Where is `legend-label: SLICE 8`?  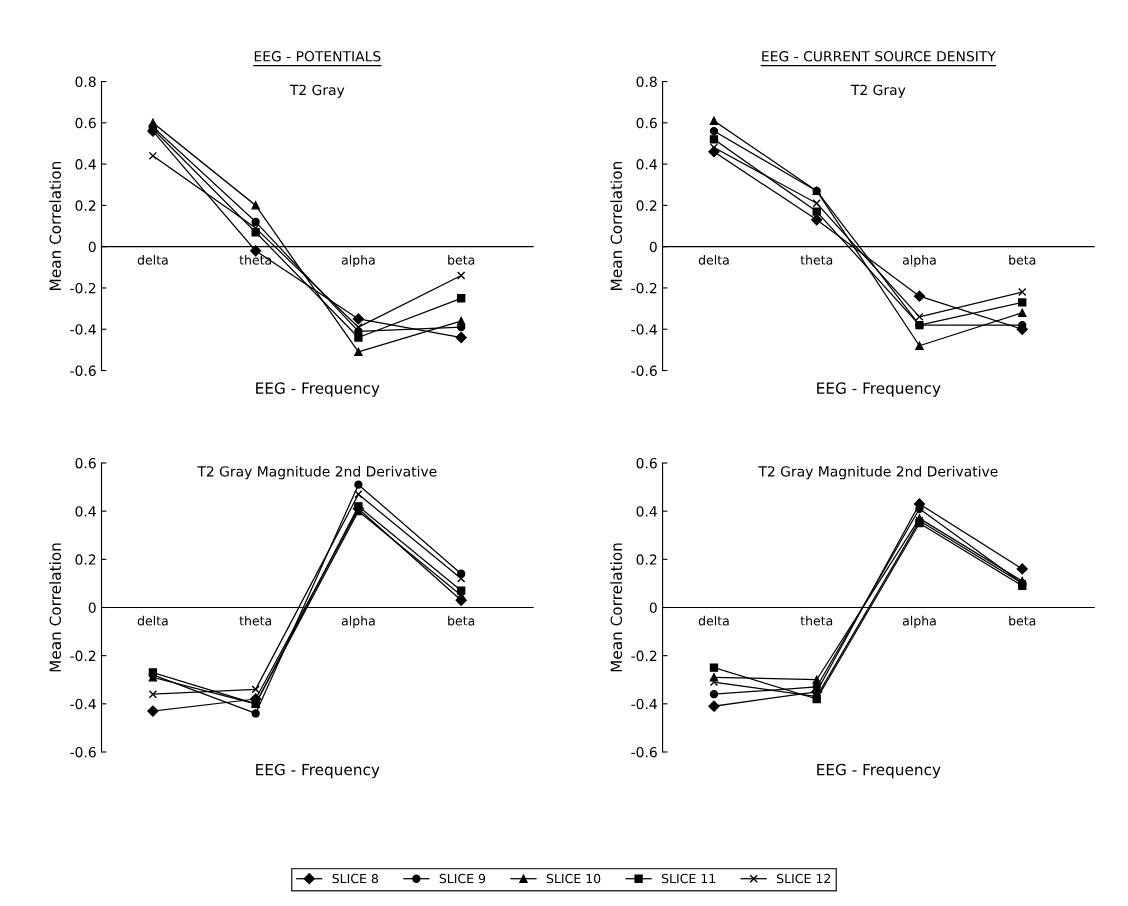
legend-label: SLICE 8 is located at coordinates (355, 878).